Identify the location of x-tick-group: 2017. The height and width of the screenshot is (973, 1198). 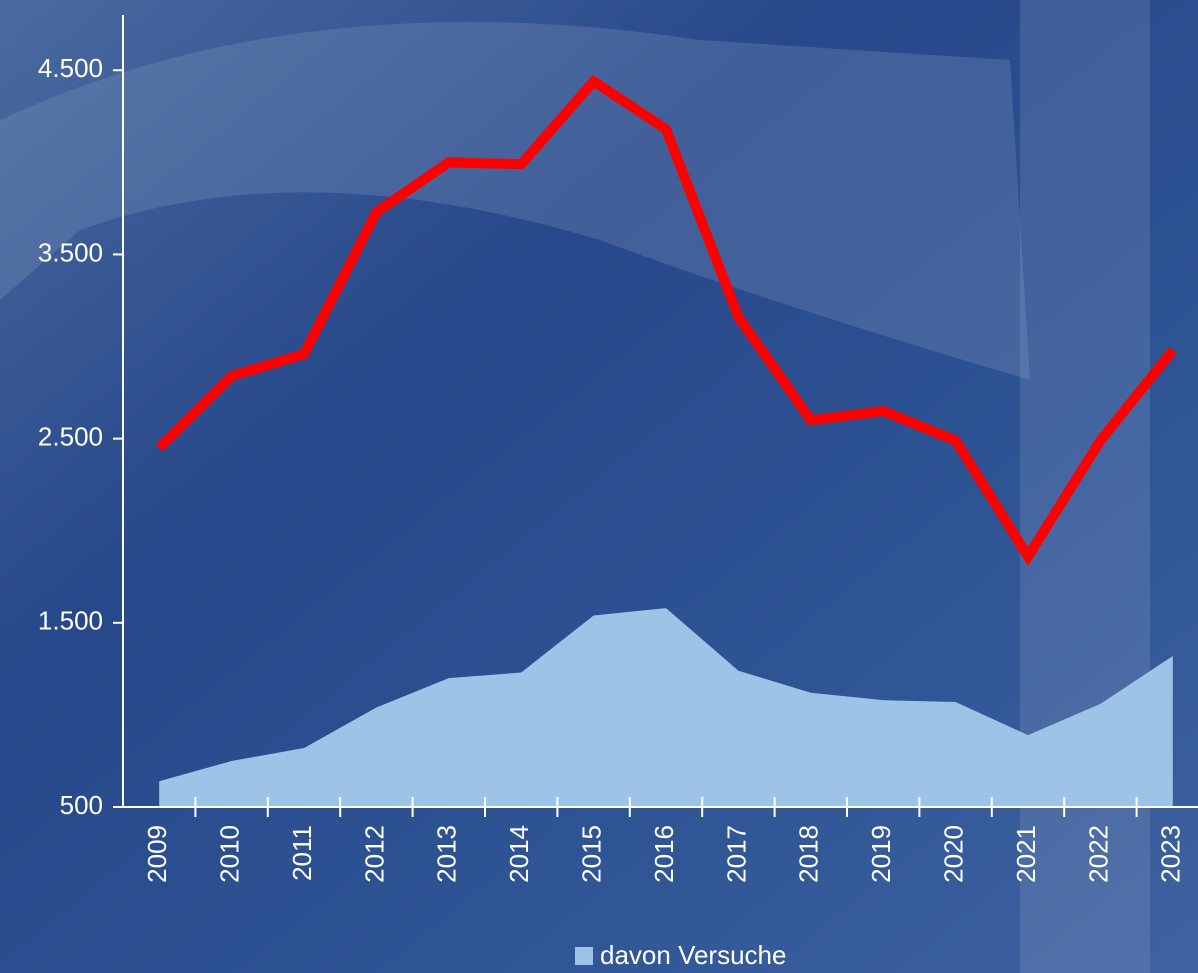
(736, 854).